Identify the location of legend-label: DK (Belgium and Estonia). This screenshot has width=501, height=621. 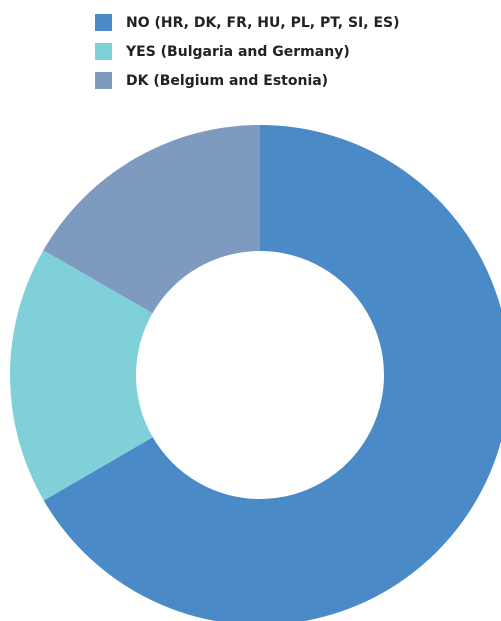
(227, 81).